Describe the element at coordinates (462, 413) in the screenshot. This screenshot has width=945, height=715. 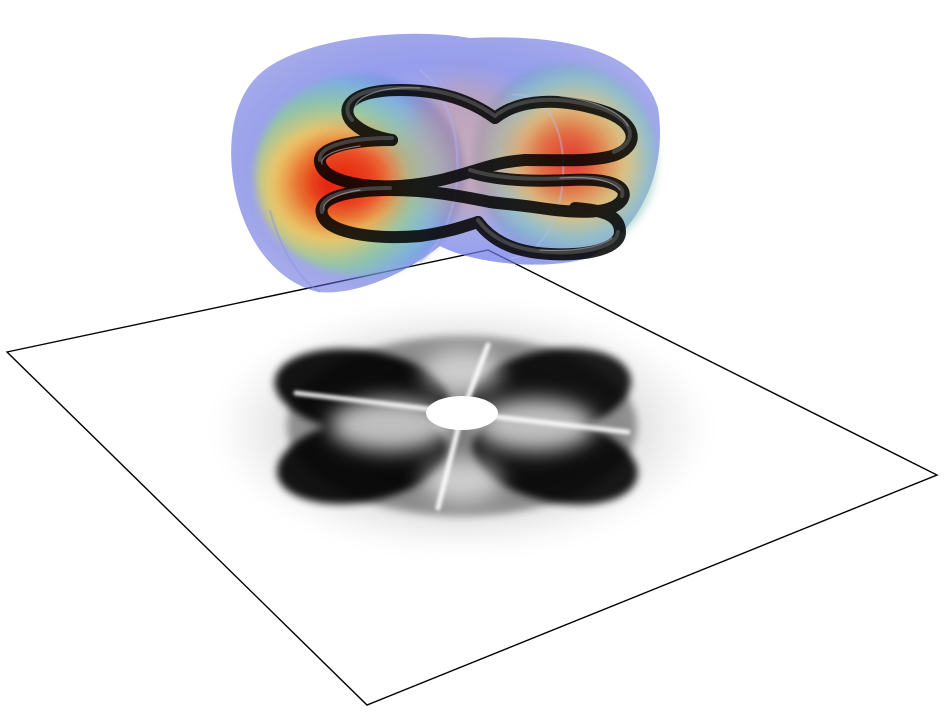
I see `shadow-center-hole` at that location.